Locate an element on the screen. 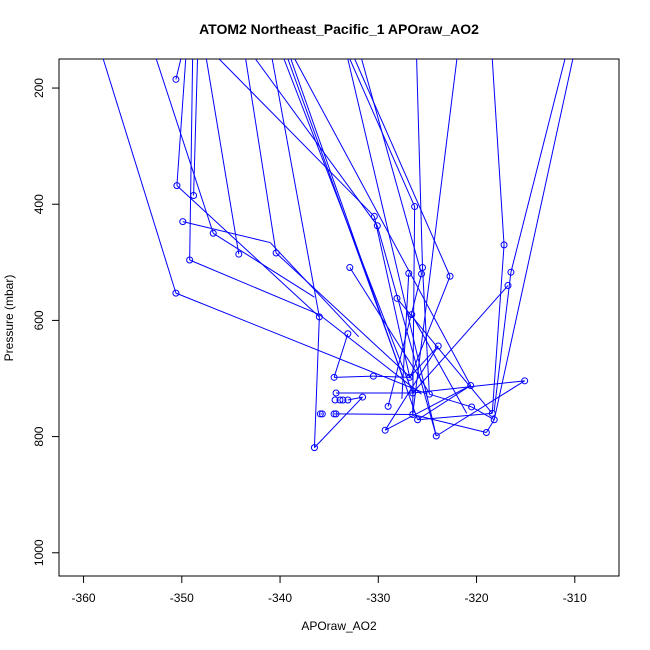 The width and height of the screenshot is (650, 650). y-tick-label: 1000 is located at coordinates (39, 552).